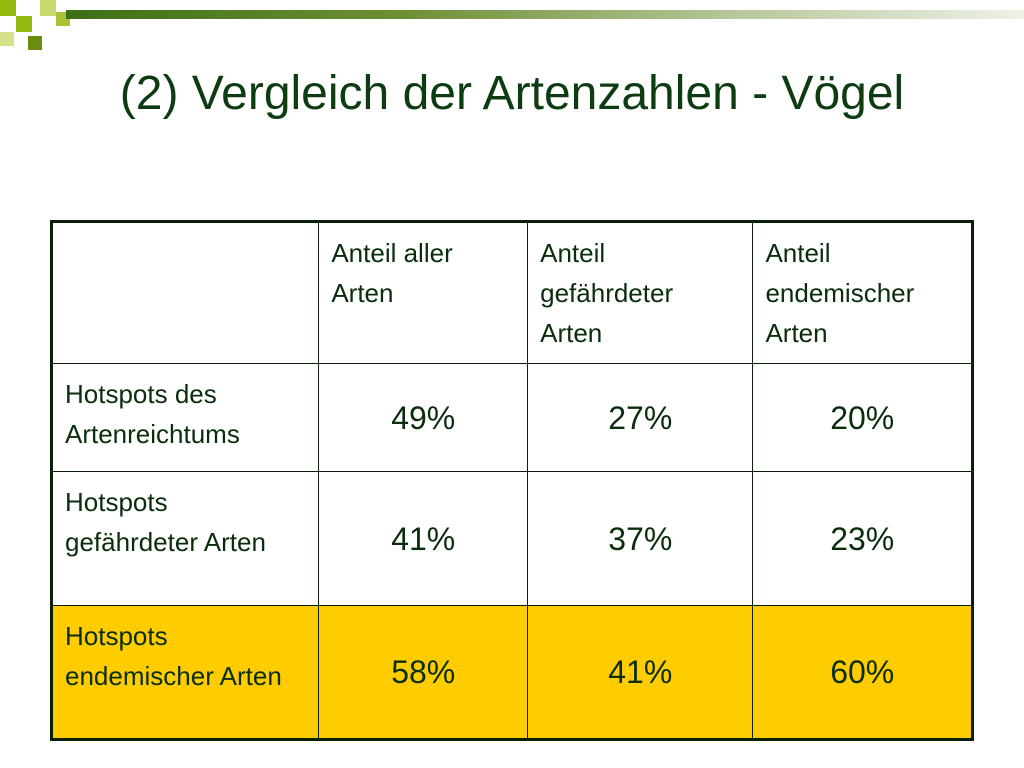  What do you see at coordinates (640, 292) in the screenshot?
I see `table-header-anteil-gefaehrdeter-arten: Anteil gefährdeter Arten` at bounding box center [640, 292].